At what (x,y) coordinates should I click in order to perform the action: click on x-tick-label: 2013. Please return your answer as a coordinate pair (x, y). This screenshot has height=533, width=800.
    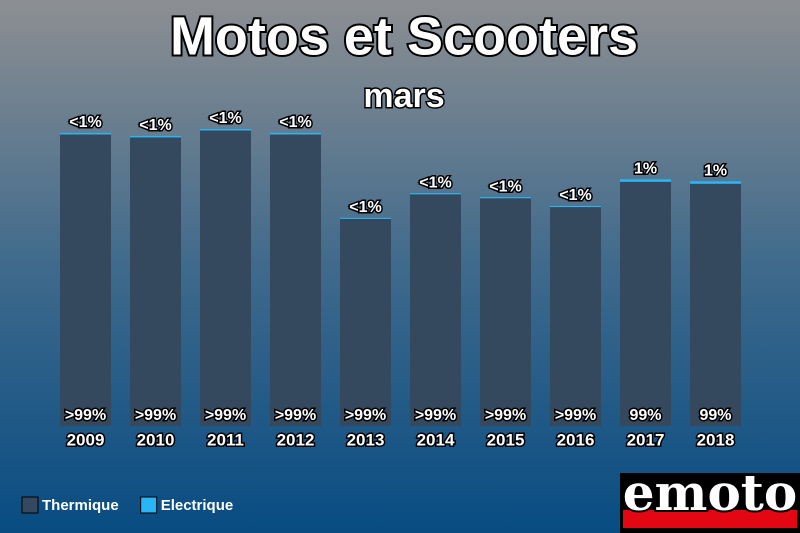
    Looking at the image, I should click on (366, 439).